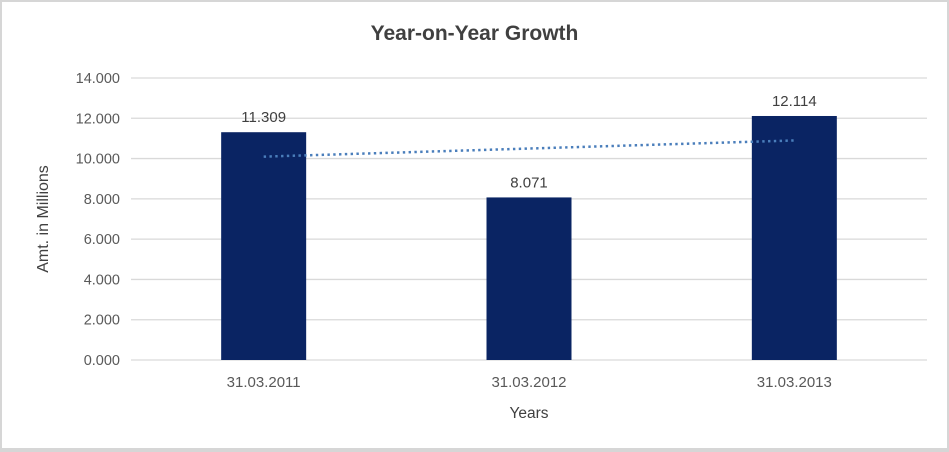  Describe the element at coordinates (528, 413) in the screenshot. I see `x-axis-title: Years` at that location.